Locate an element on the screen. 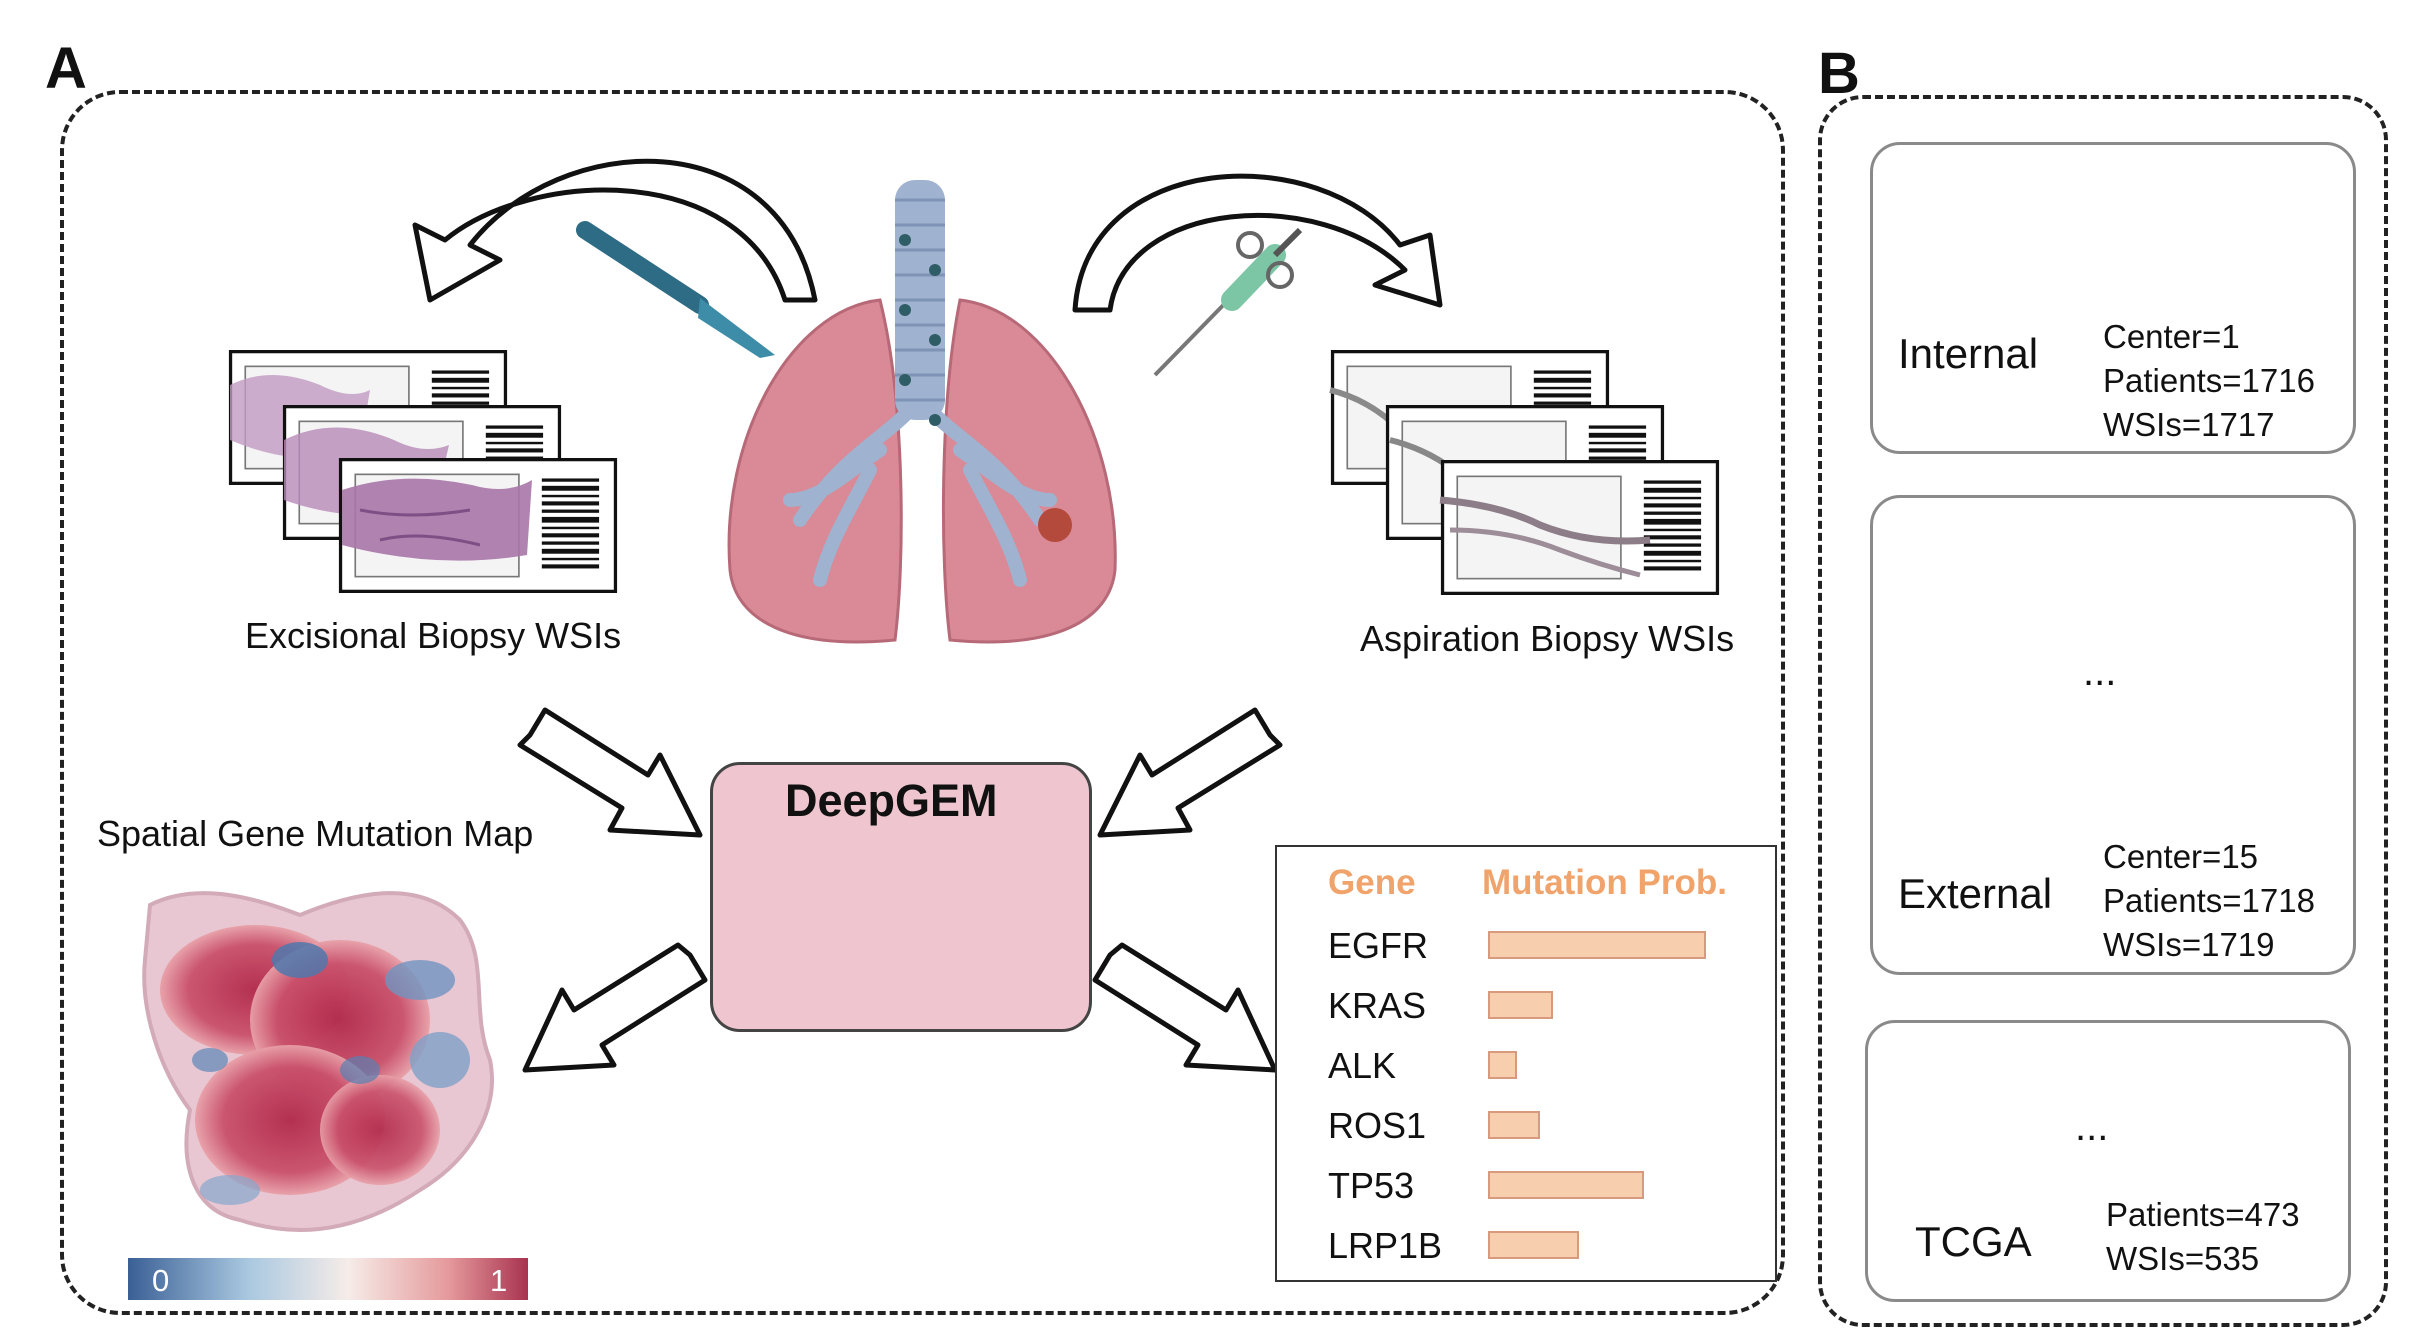  spatial-mutation-map is located at coordinates (318, 1061).